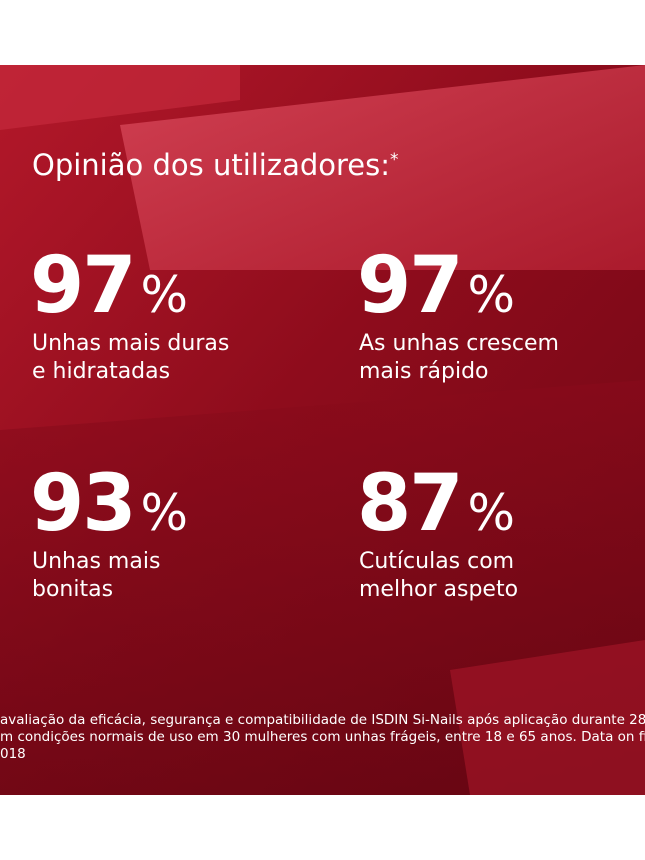 The height and width of the screenshot is (860, 645). What do you see at coordinates (424, 371) in the screenshot?
I see `stat-label: mais rápido` at bounding box center [424, 371].